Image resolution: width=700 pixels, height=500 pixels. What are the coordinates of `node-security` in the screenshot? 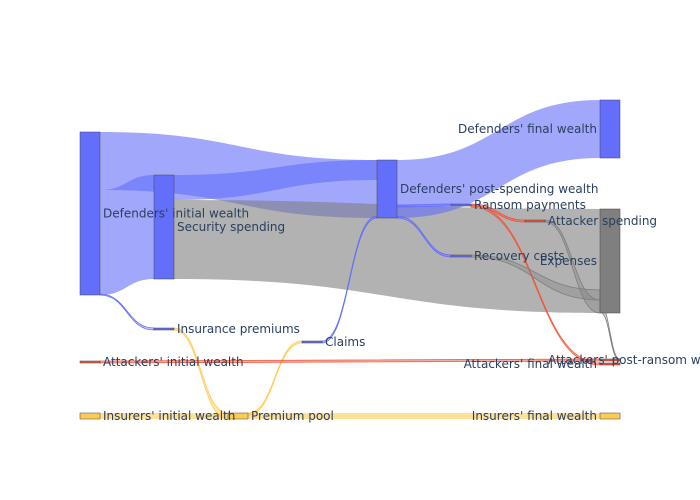 It's located at (164, 227).